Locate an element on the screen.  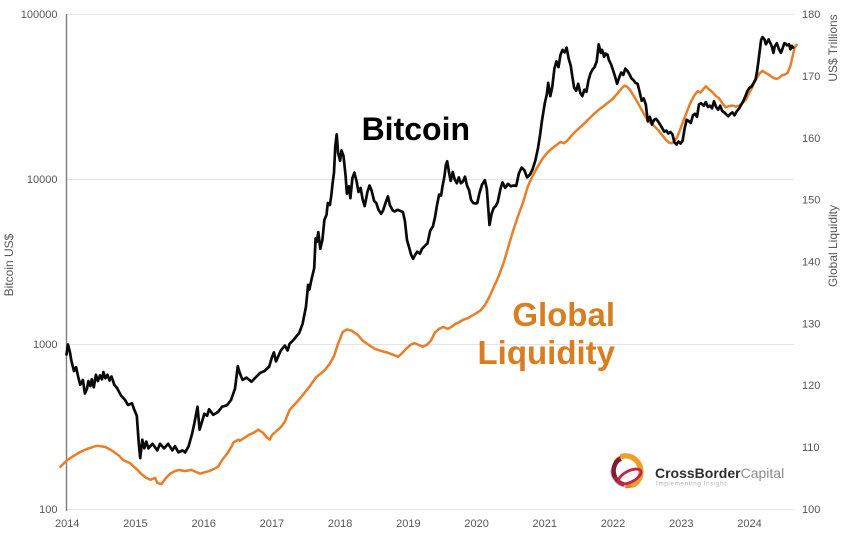
svg-text: 180 is located at coordinates (811, 15).